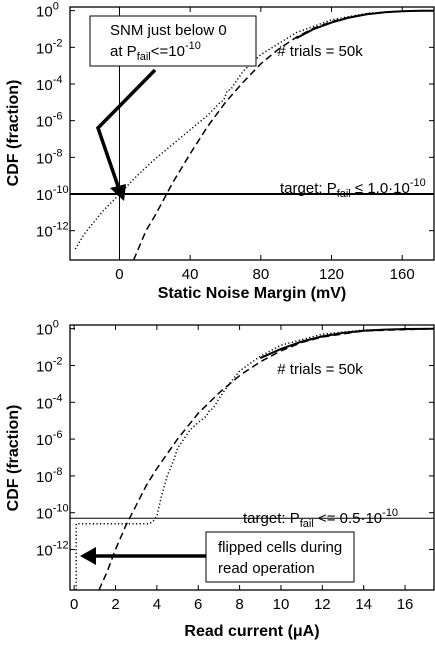  I want to click on x-tick-label: 16, so click(405, 604).